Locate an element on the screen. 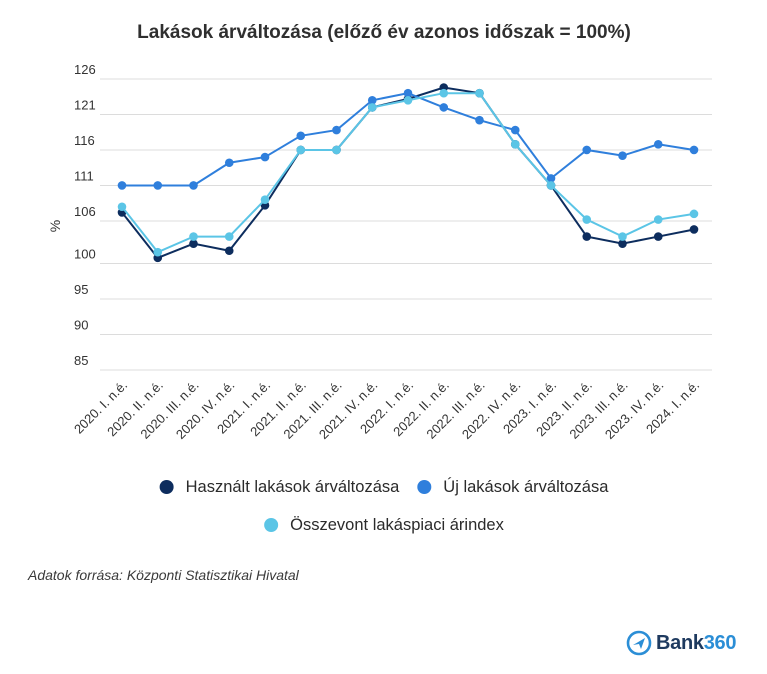  logo-text-main: Bank is located at coordinates (680, 642).